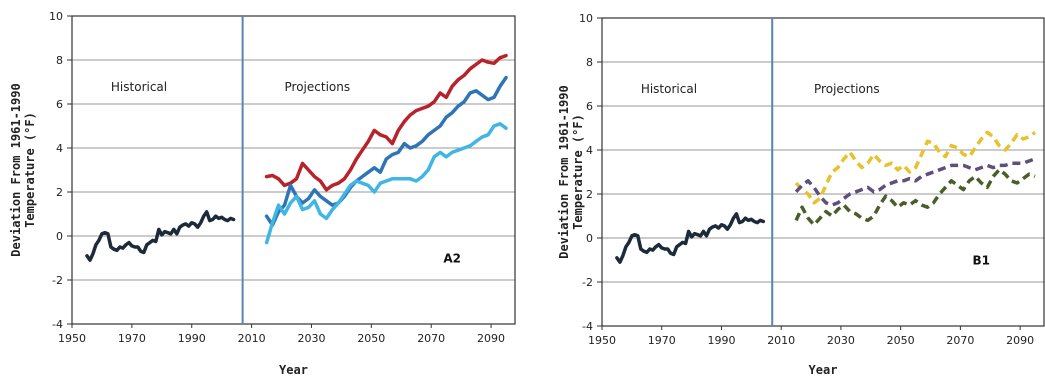 This screenshot has width=1045, height=378. What do you see at coordinates (982, 260) in the screenshot?
I see `panel-label: B1` at bounding box center [982, 260].